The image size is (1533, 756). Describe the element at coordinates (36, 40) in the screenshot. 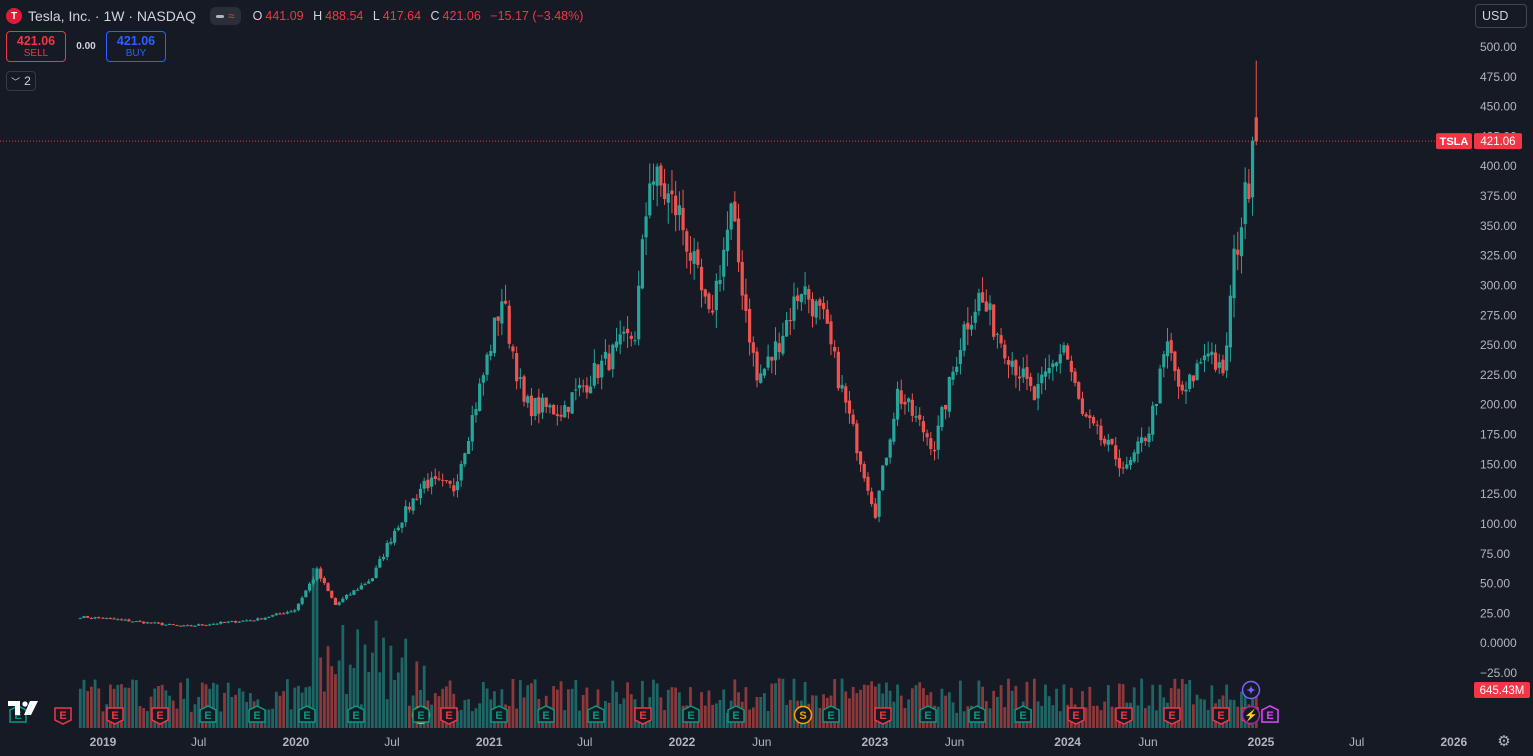

I see `sell-price: 421.06` at that location.